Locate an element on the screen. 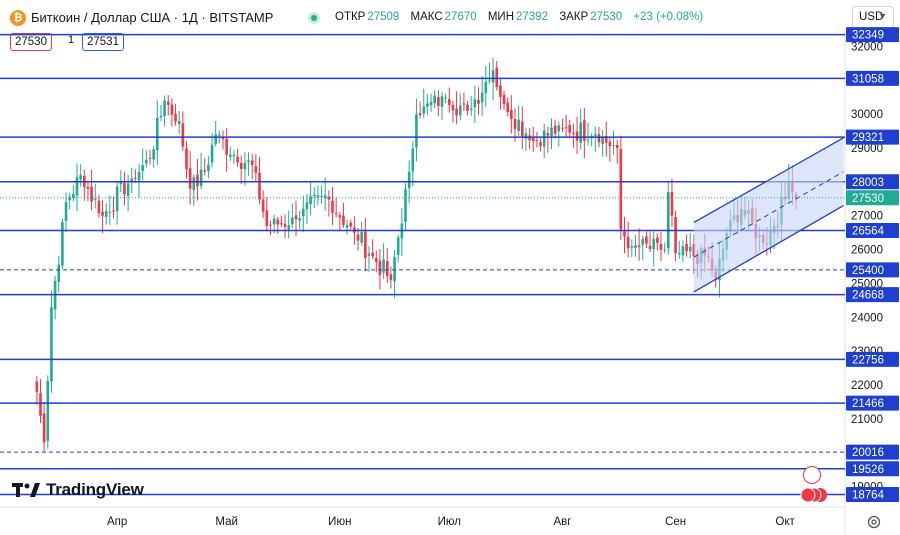 This screenshot has width=900, height=535. level-price-label: 32349 is located at coordinates (868, 36).